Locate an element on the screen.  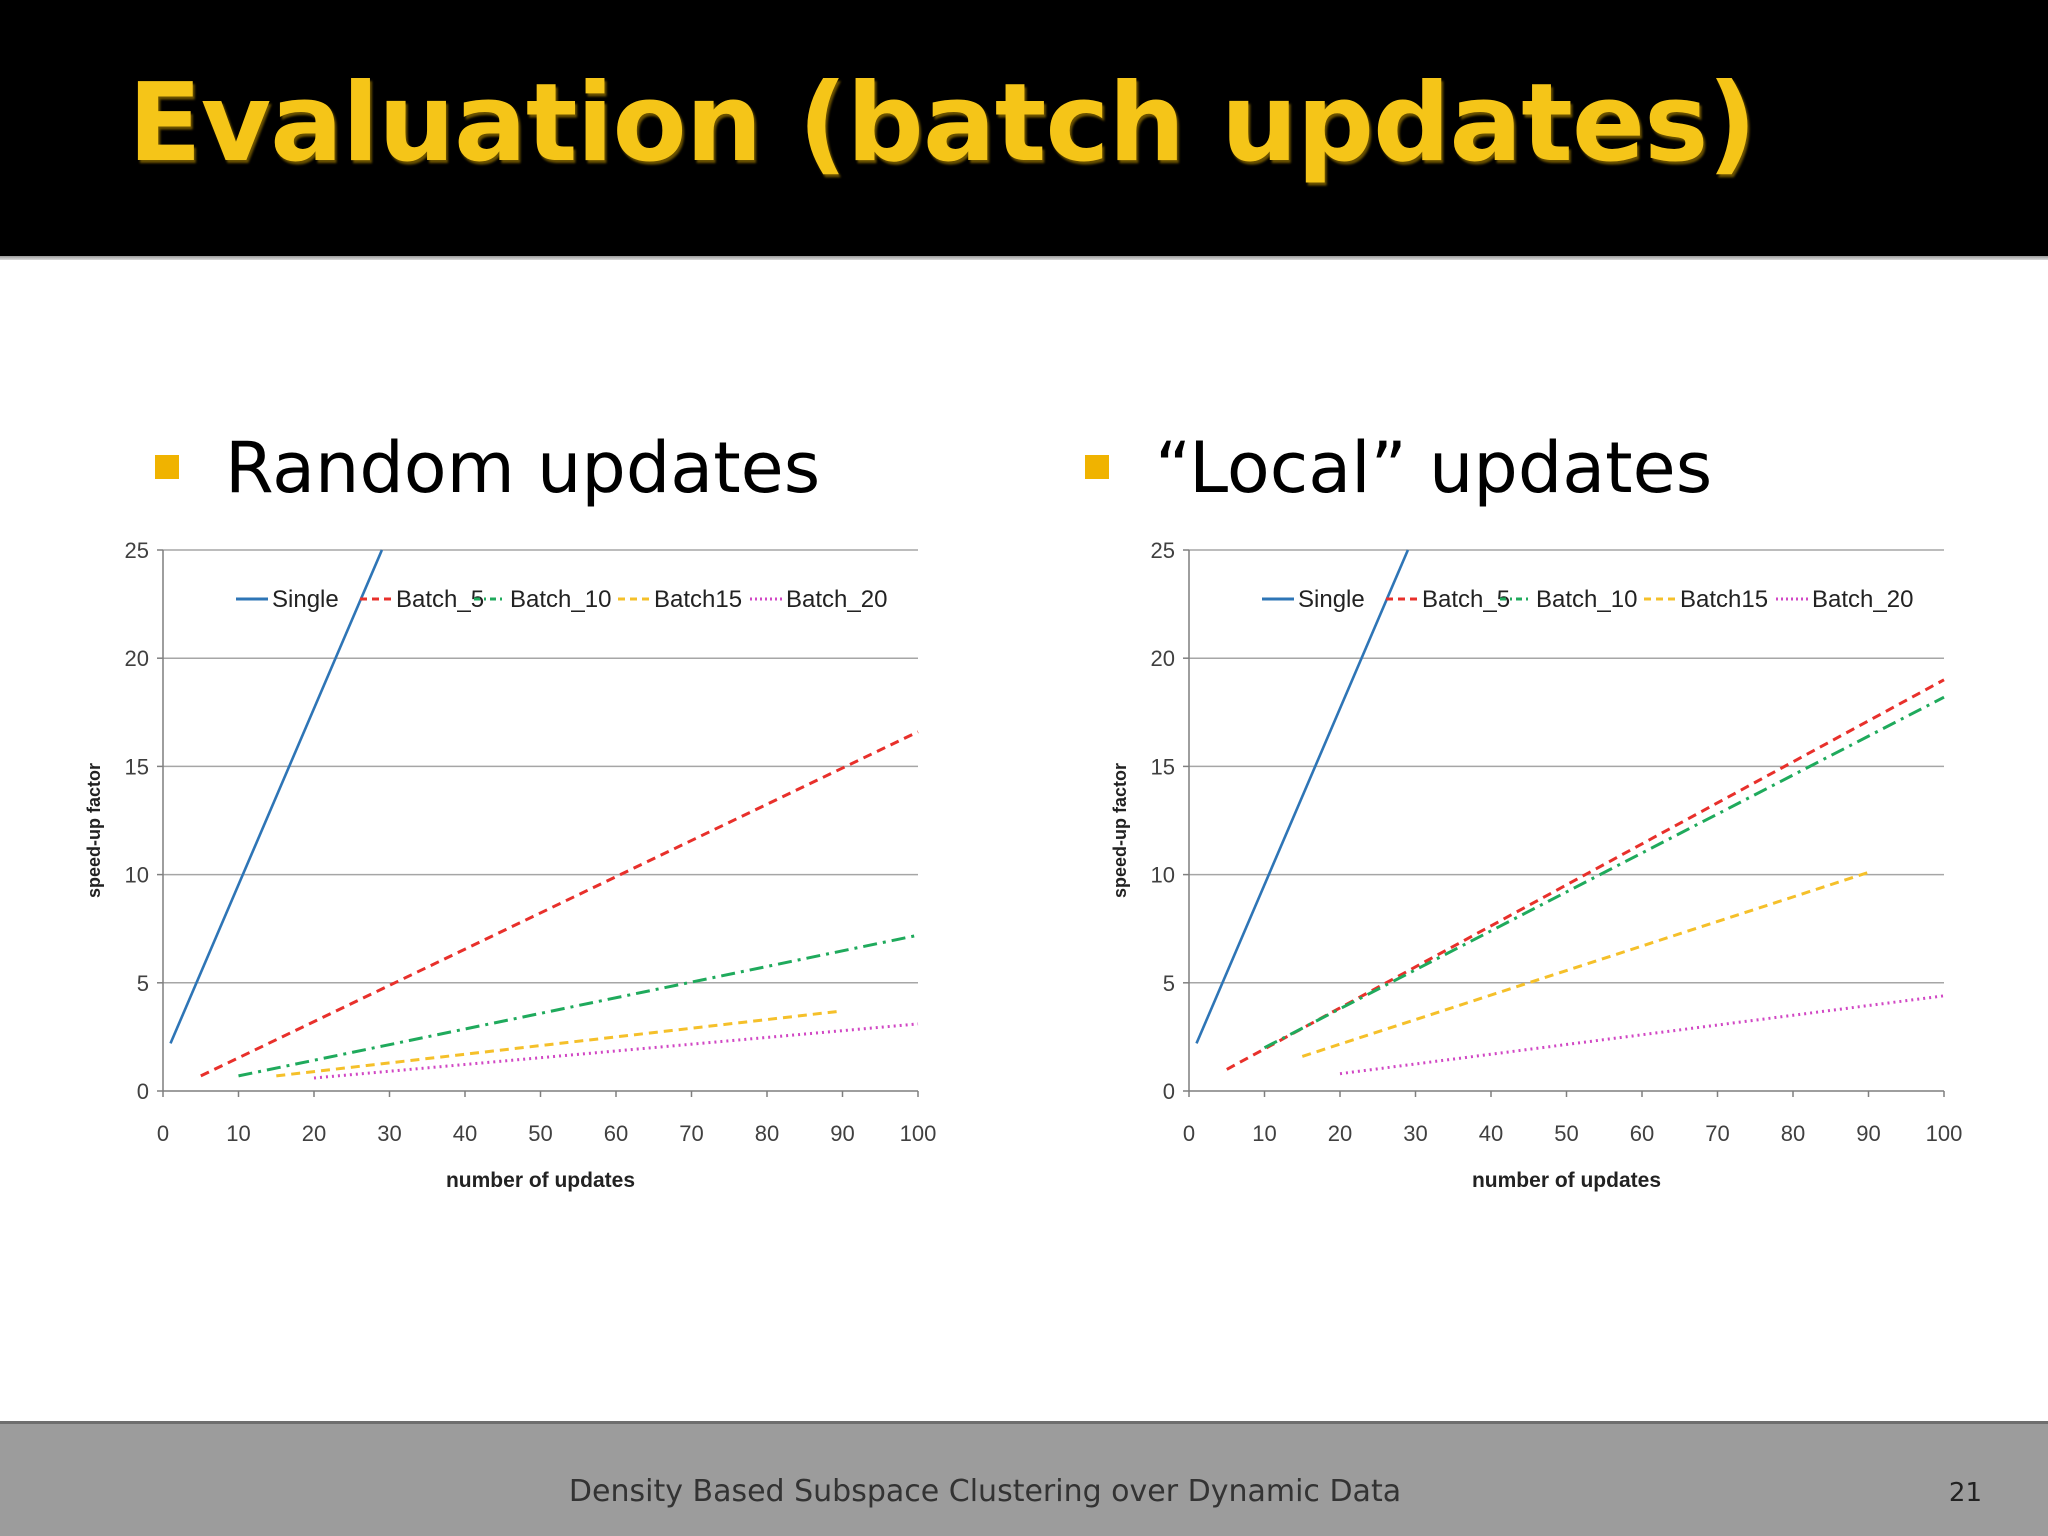
bullet-text: “Local” updates is located at coordinates (1434, 468).